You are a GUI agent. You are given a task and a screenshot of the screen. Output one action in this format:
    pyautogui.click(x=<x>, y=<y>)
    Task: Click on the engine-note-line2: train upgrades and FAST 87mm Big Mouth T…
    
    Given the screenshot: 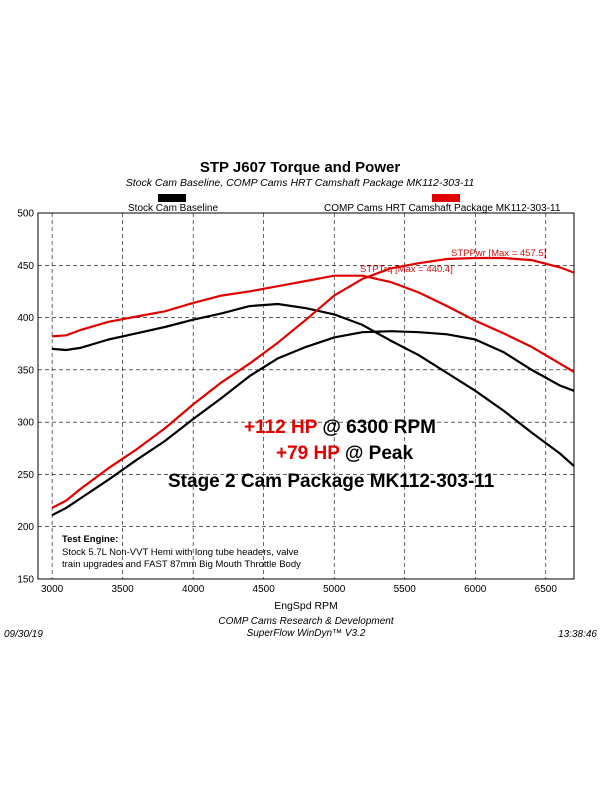 What is the action you would take?
    pyautogui.click(x=181, y=564)
    